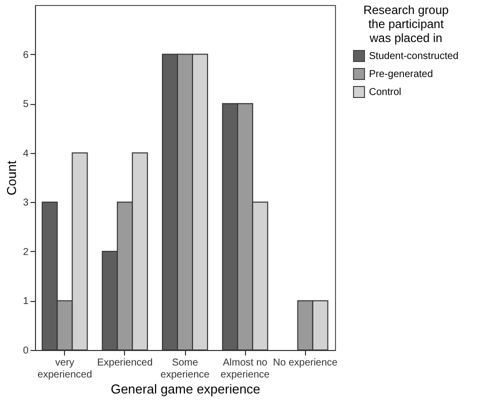 Image resolution: width=495 pixels, height=412 pixels. Describe the element at coordinates (406, 24) in the screenshot. I see `legend-title: Research group the participant was placed in` at that location.